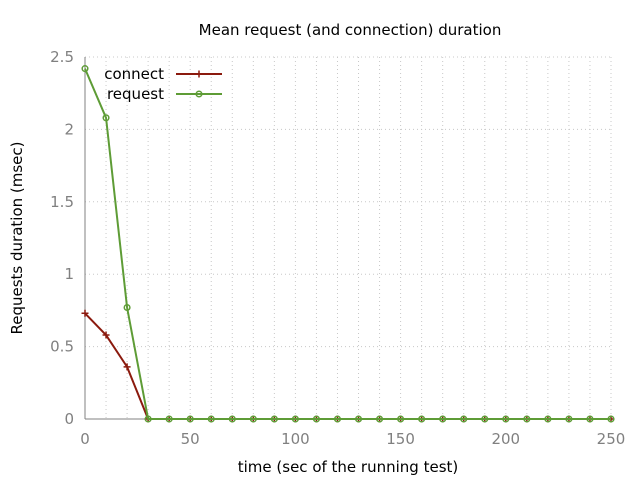 The image size is (640, 480). What do you see at coordinates (400, 439) in the screenshot?
I see `x-tick-label: 150` at bounding box center [400, 439].